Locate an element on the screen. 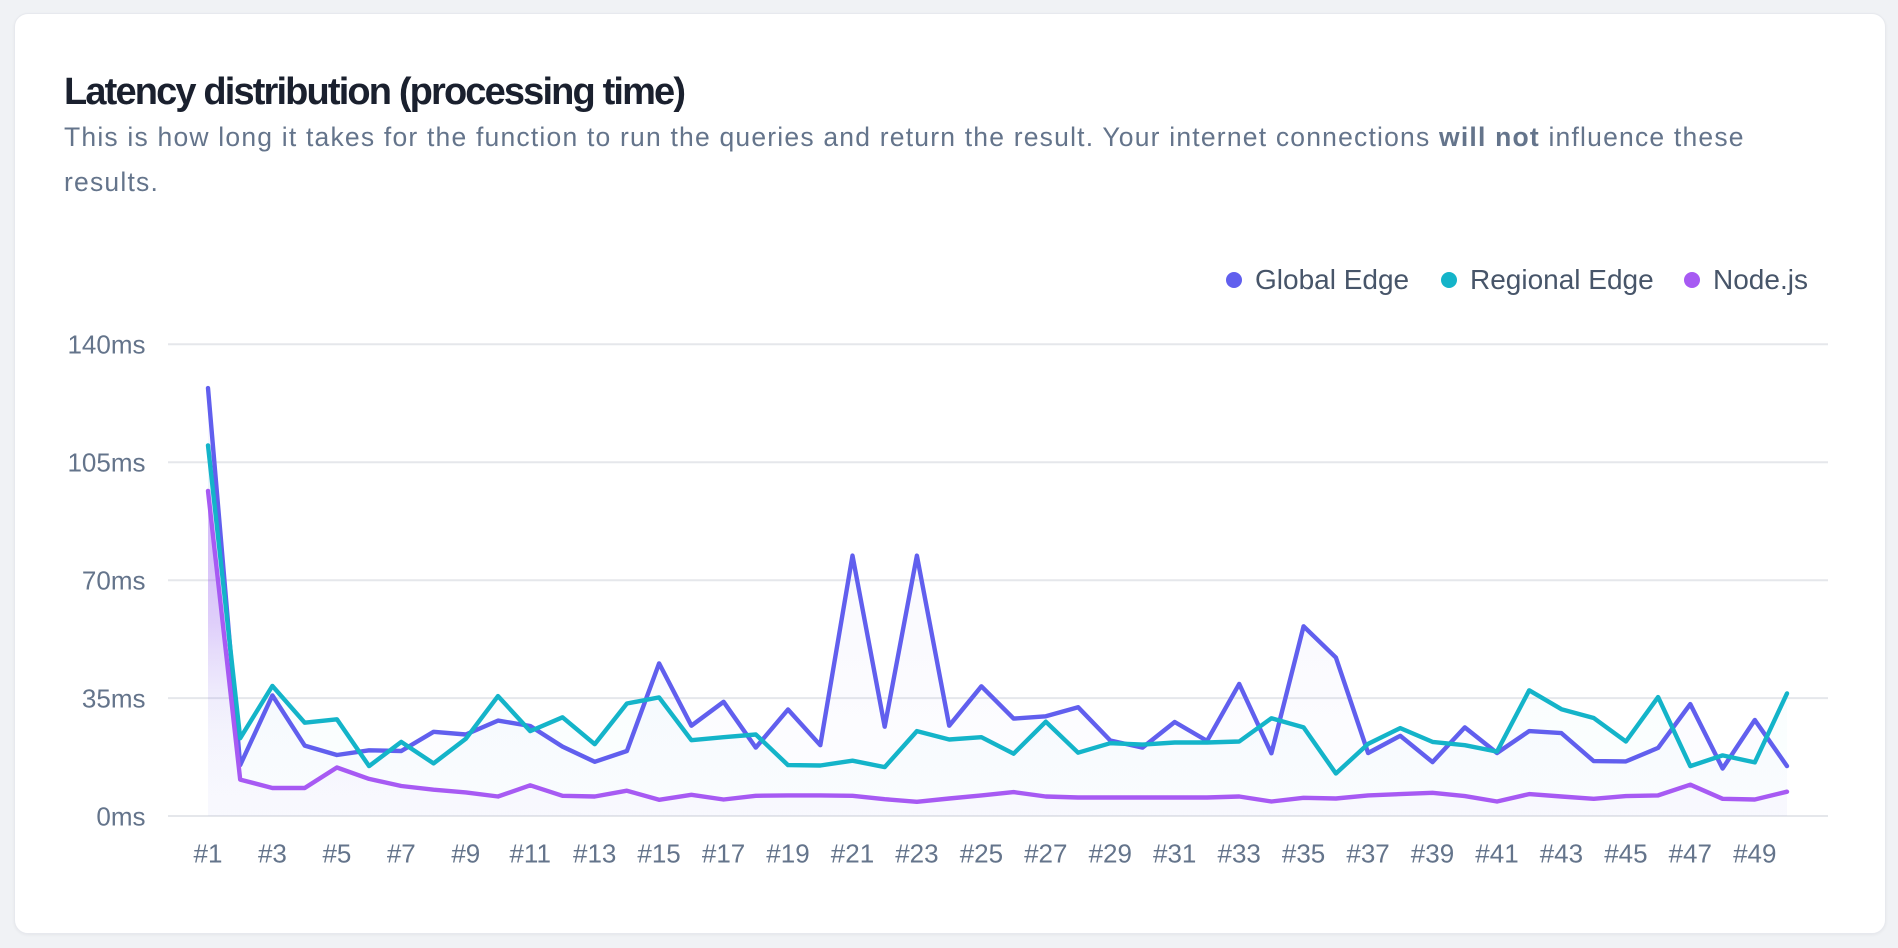 The width and height of the screenshot is (1898, 948). svg-text: #5 is located at coordinates (336, 854).